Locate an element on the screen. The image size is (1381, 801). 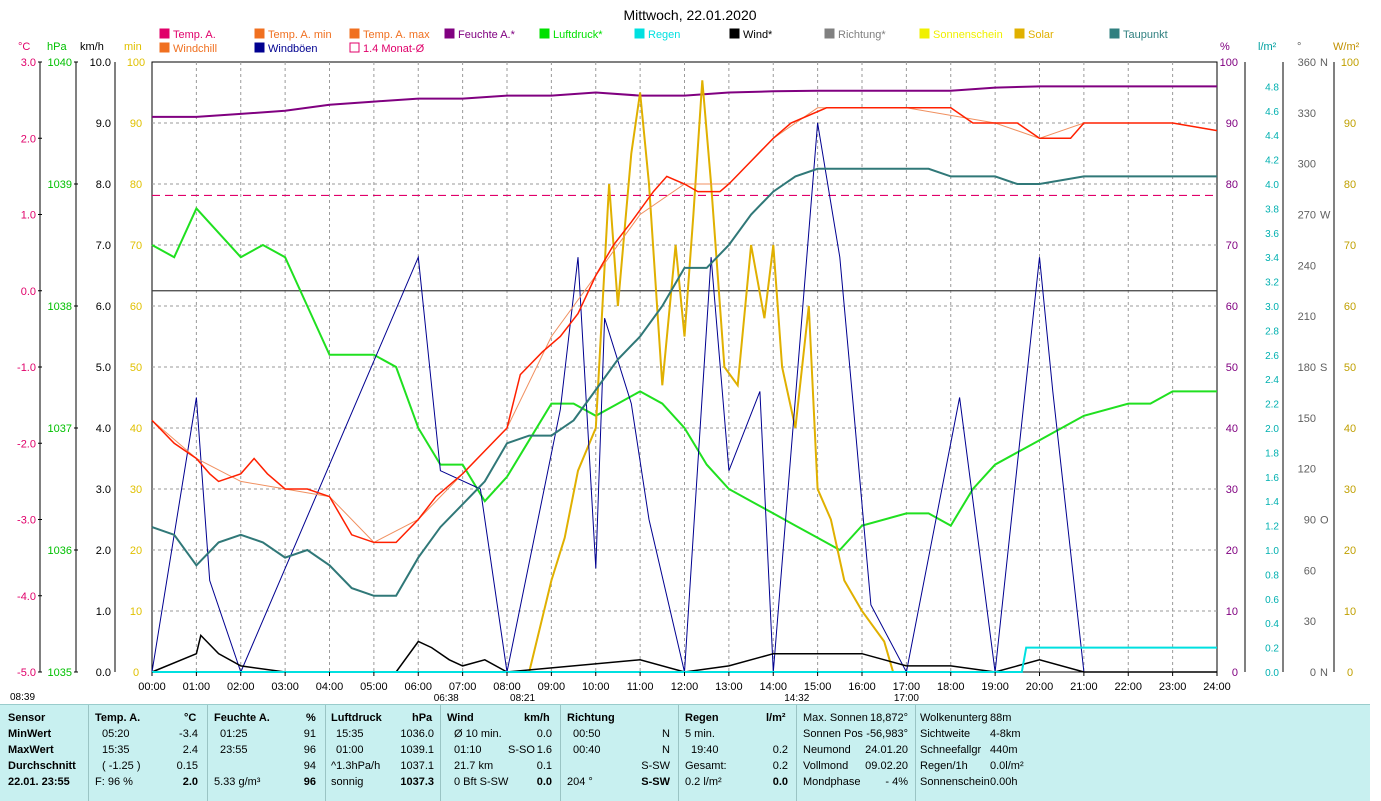
rain-tick-15: 1.8 is located at coordinates (1272, 453).